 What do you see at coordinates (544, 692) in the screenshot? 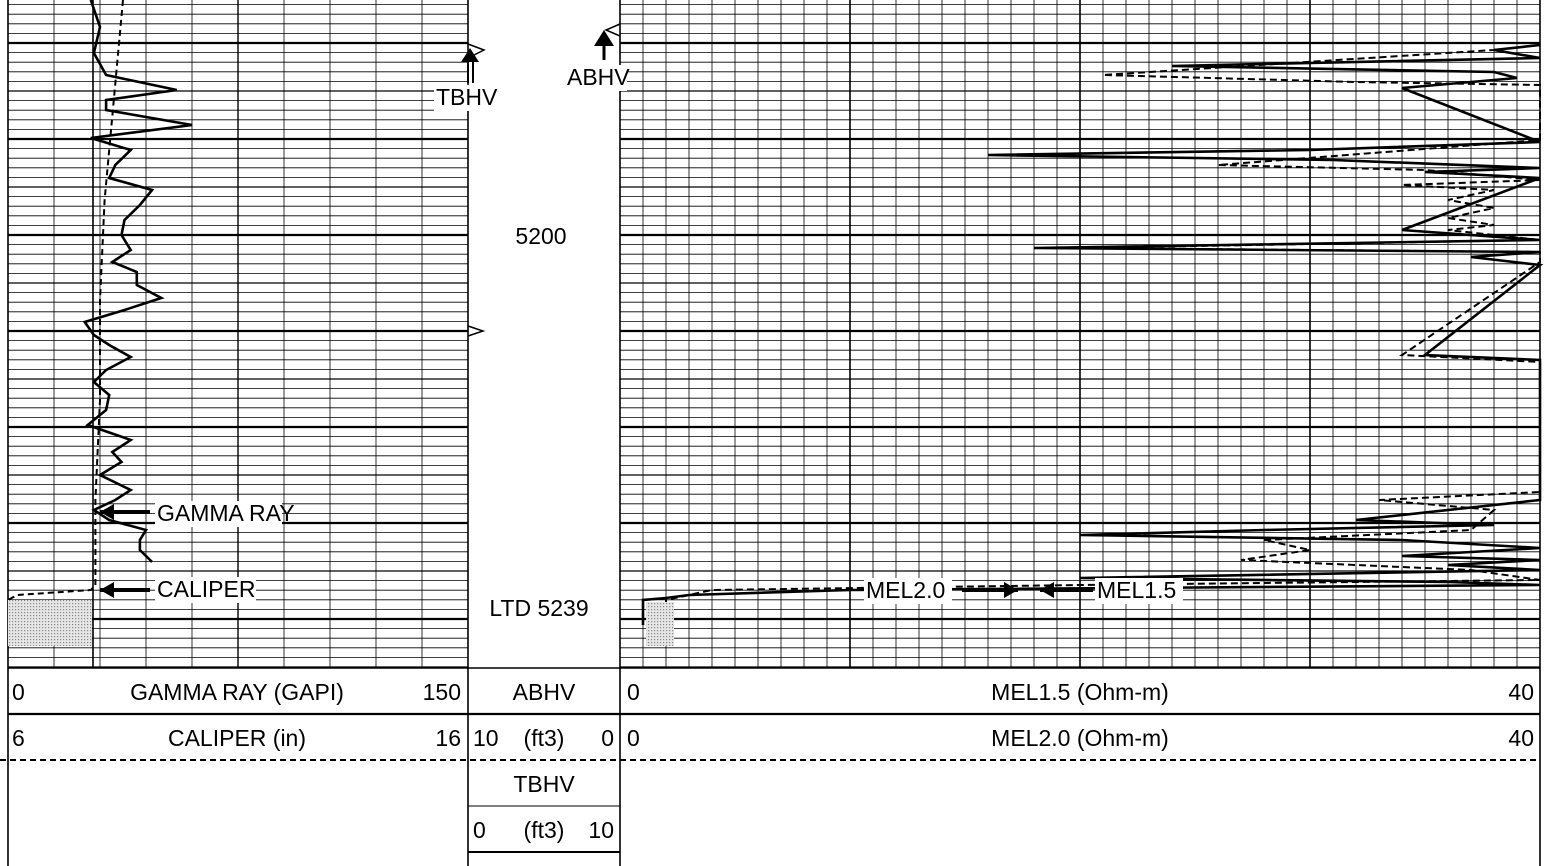
I see `abhv-title: ABHV` at bounding box center [544, 692].